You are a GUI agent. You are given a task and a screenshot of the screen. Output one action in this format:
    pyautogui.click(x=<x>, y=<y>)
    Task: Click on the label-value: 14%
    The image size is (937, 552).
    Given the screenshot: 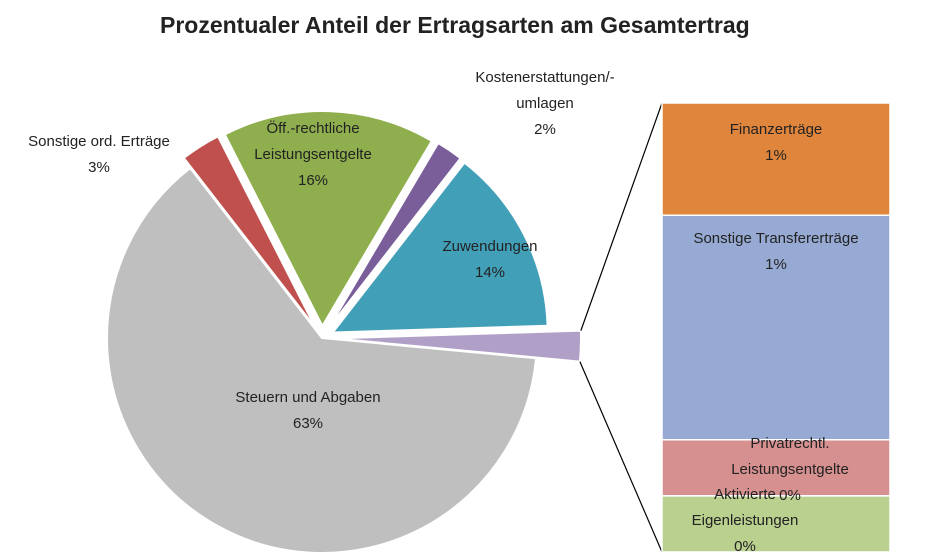 What is the action you would take?
    pyautogui.click(x=490, y=272)
    